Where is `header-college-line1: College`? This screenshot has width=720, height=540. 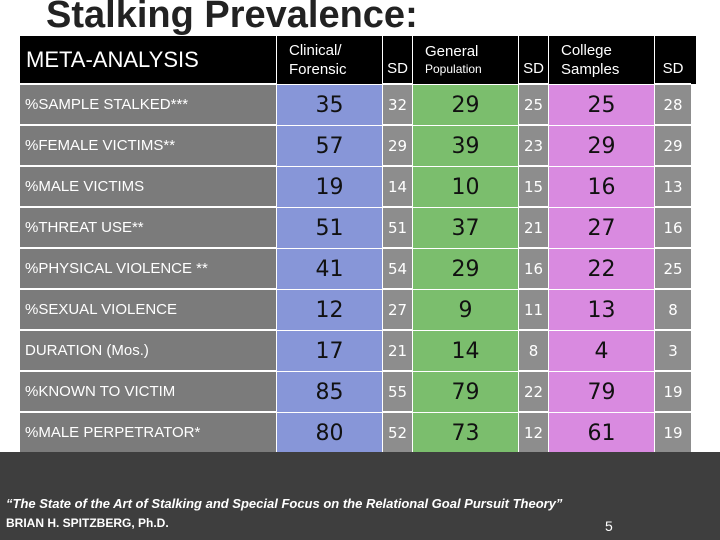
header-college-line1: College is located at coordinates (586, 50).